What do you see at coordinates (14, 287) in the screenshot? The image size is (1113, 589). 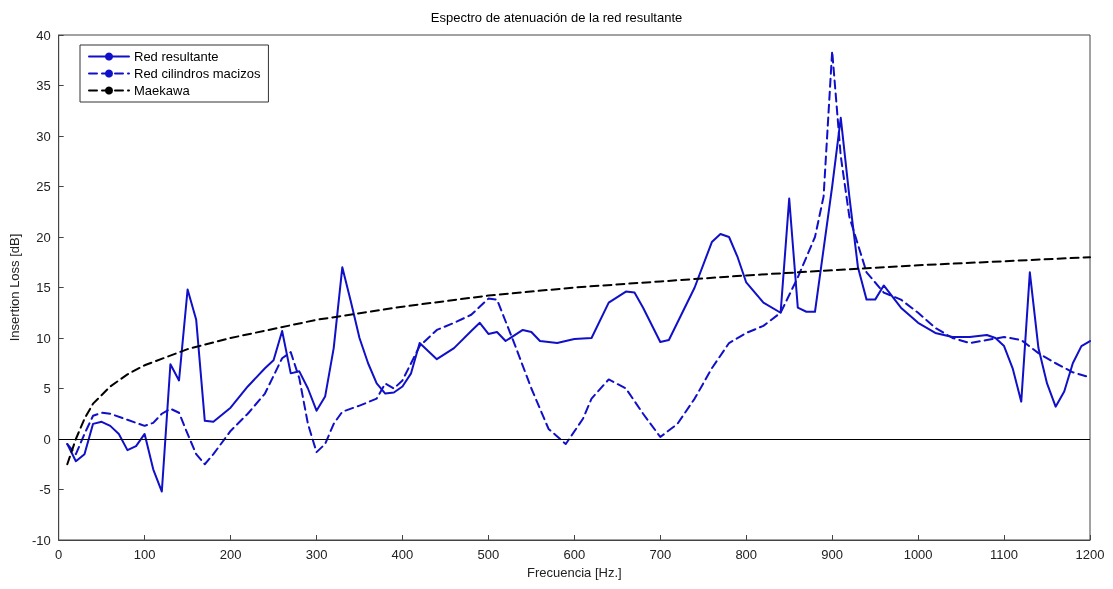 I see `y-axis-title: Insertion Loss [dB]` at bounding box center [14, 287].